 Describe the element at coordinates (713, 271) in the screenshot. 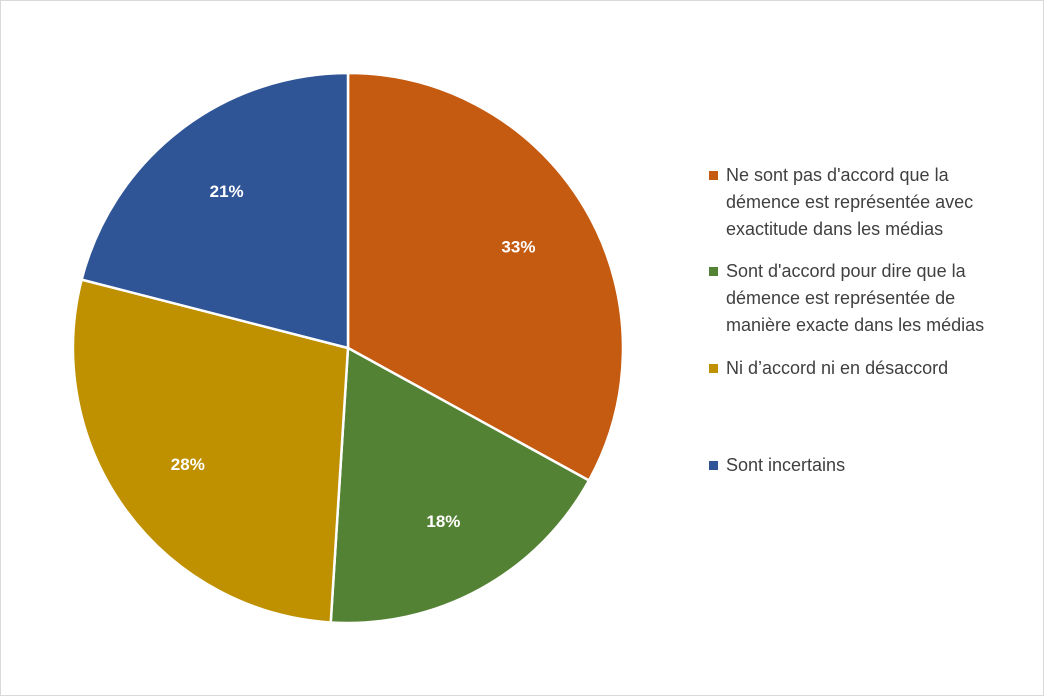

I see `legend-swatch-agree` at that location.